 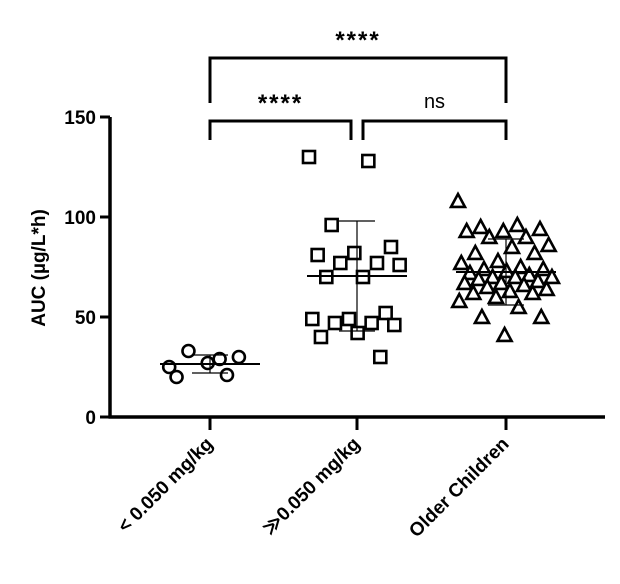 I want to click on y-tick-label: 50, so click(x=85, y=318).